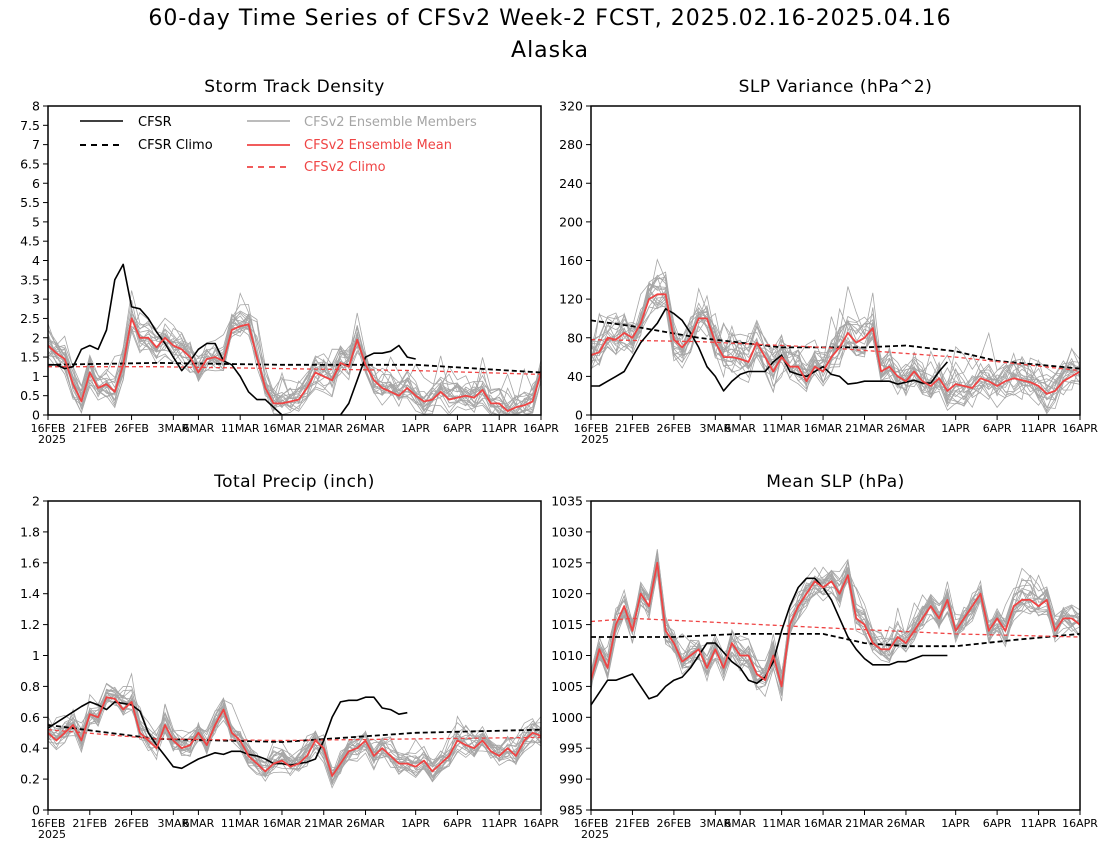 The width and height of the screenshot is (1100, 850). What do you see at coordinates (30, 125) in the screenshot?
I see `y-tick-label: 7.5` at bounding box center [30, 125].